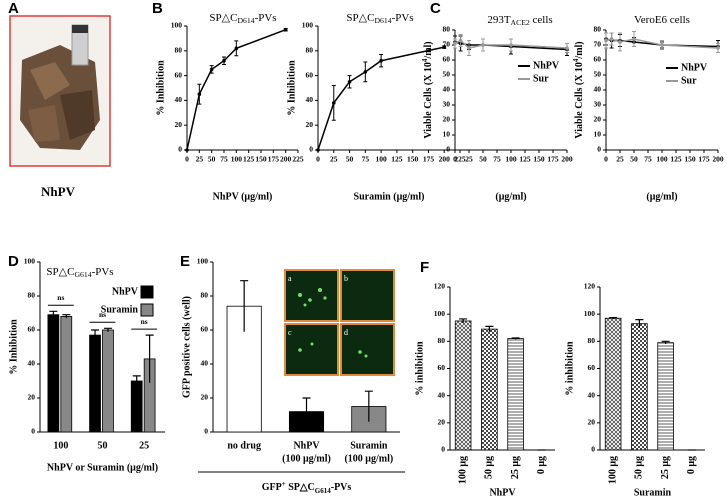 The image size is (727, 501). Describe the element at coordinates (290, 332) in the screenshot. I see `inset-label: c` at that location.